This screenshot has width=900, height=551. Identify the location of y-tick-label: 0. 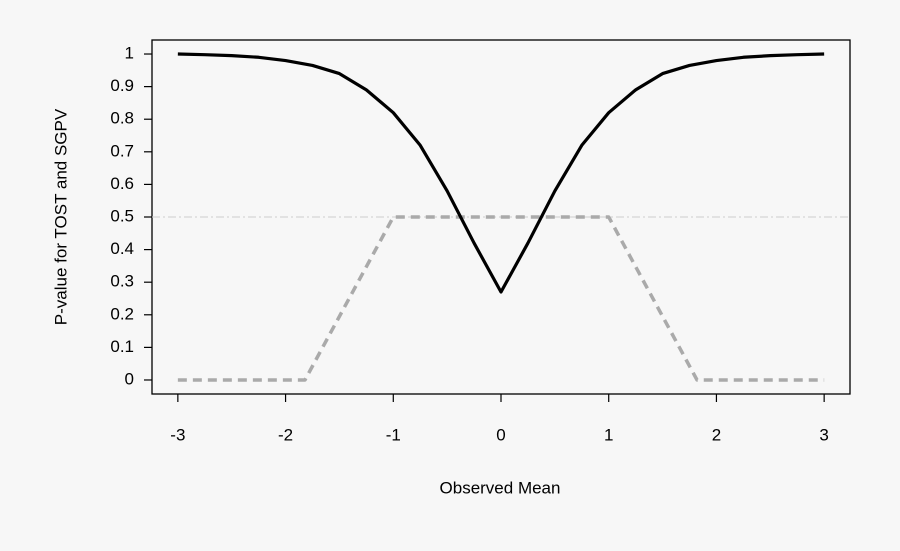
(129, 378).